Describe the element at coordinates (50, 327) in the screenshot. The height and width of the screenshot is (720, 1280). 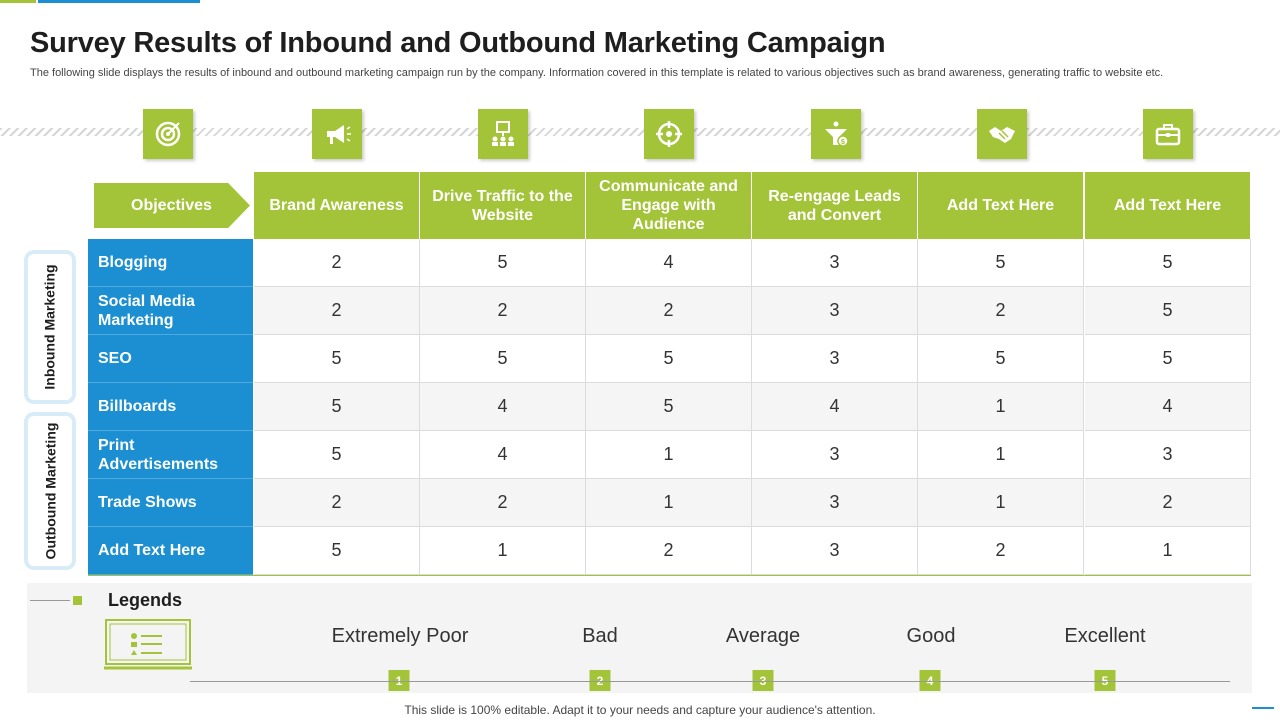
I see `inbound-marketing-tab: Inbound Marketing` at that location.